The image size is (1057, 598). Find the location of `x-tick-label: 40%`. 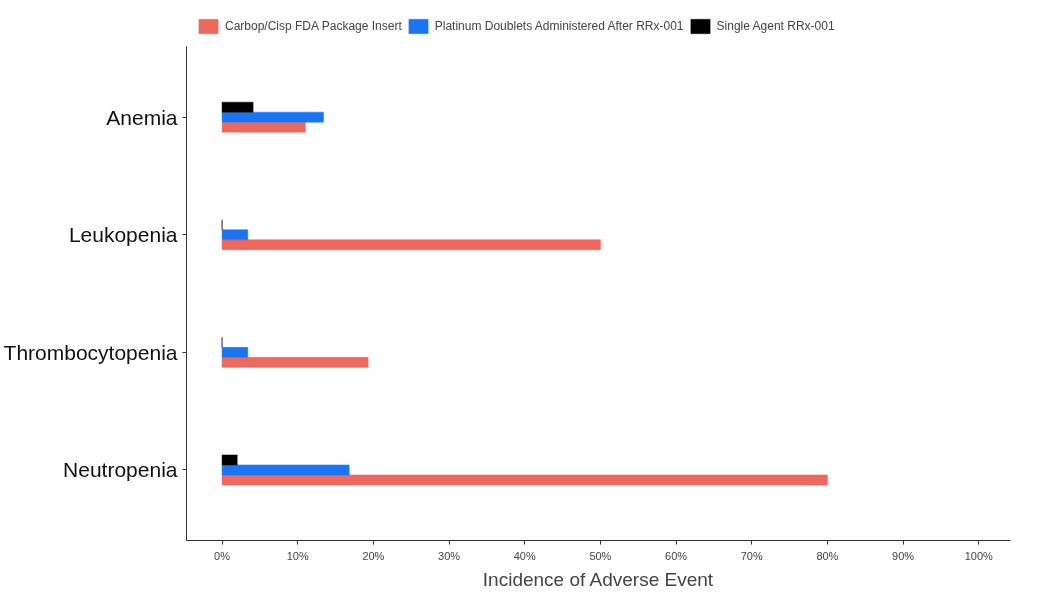

x-tick-label: 40% is located at coordinates (524, 555).